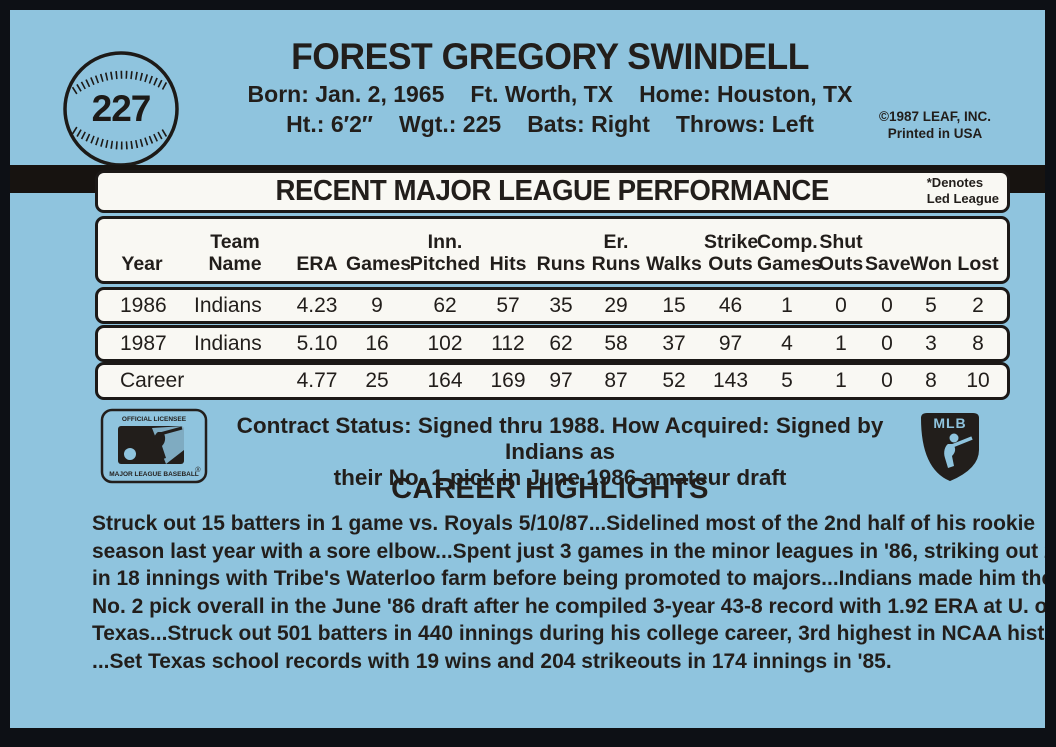 Image resolution: width=1056 pixels, height=747 pixels. What do you see at coordinates (730, 343) in the screenshot?
I see `cell-strikeouts: 97` at bounding box center [730, 343].